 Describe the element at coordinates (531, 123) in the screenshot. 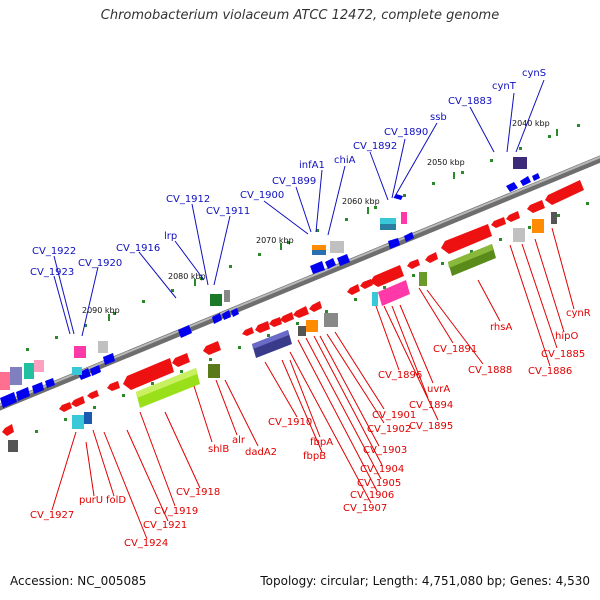

I see `kbp-marker: 2040 kbp` at that location.